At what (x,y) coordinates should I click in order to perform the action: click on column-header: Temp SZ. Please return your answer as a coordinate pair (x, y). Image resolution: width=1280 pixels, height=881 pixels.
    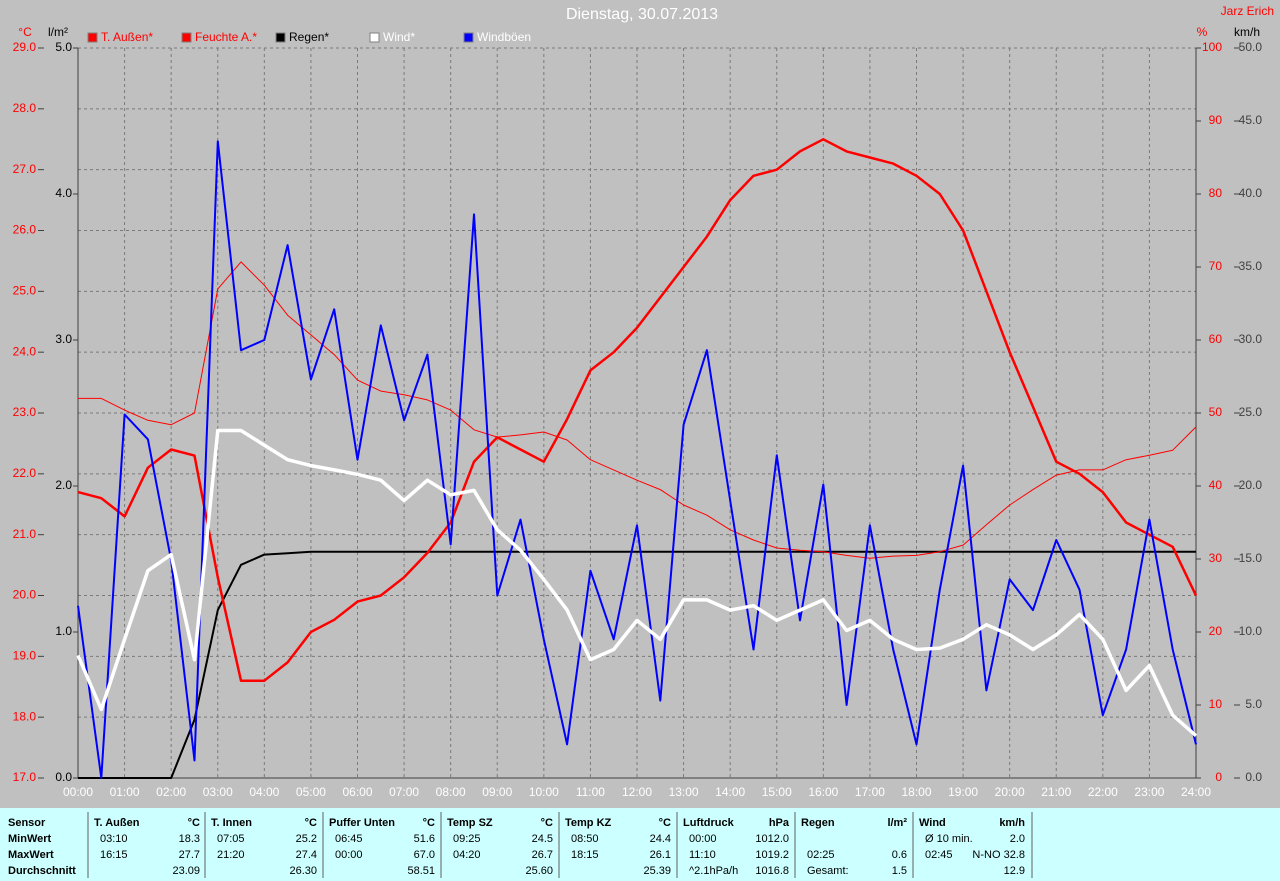
    Looking at the image, I should click on (470, 823).